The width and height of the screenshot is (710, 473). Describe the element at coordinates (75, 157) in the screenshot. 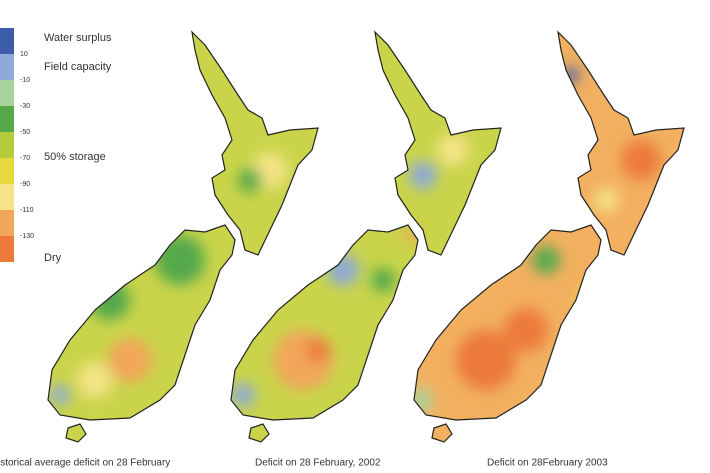

I see `legend-label: 50% storage` at that location.